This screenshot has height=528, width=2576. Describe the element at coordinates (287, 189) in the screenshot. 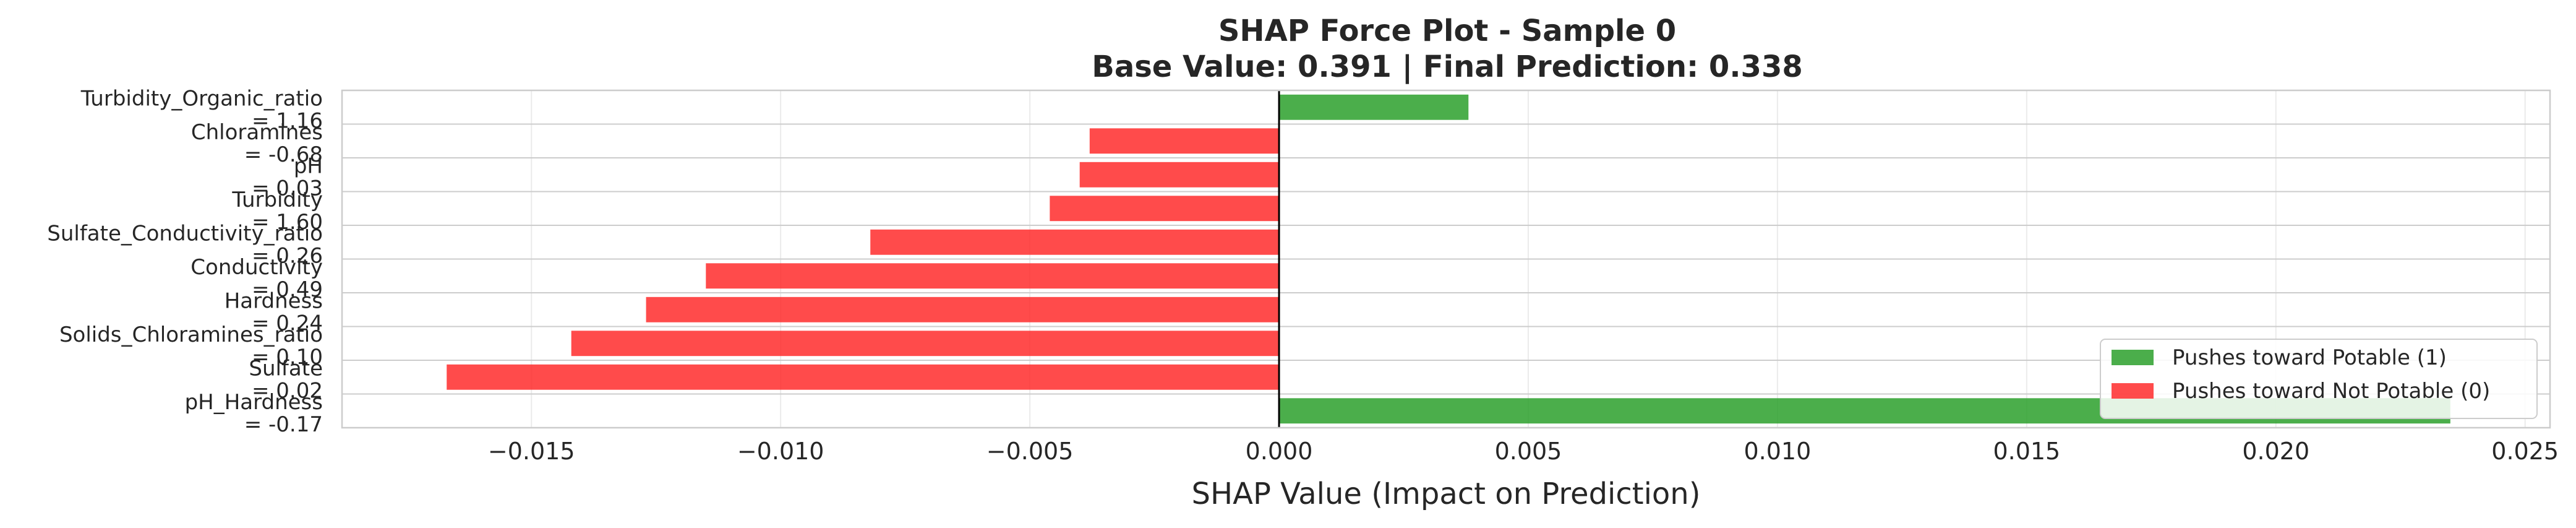

I see `y-tick-label-value: = 0.03` at that location.